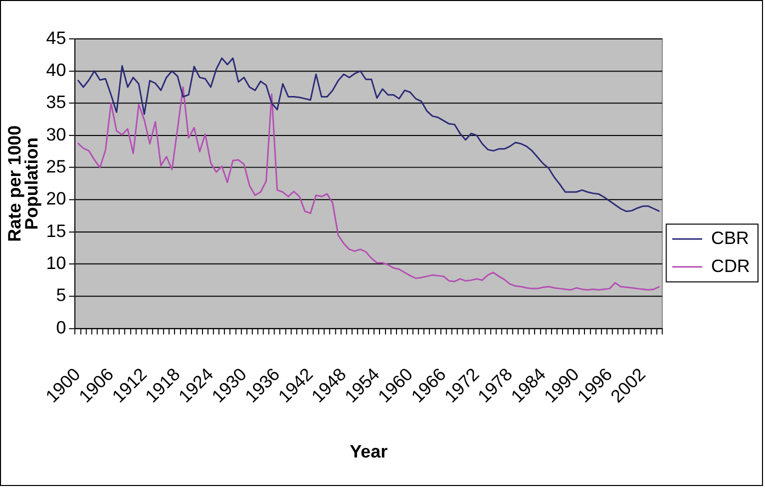 The width and height of the screenshot is (765, 488). Describe the element at coordinates (730, 266) in the screenshot. I see `legend-label: CDR` at that location.